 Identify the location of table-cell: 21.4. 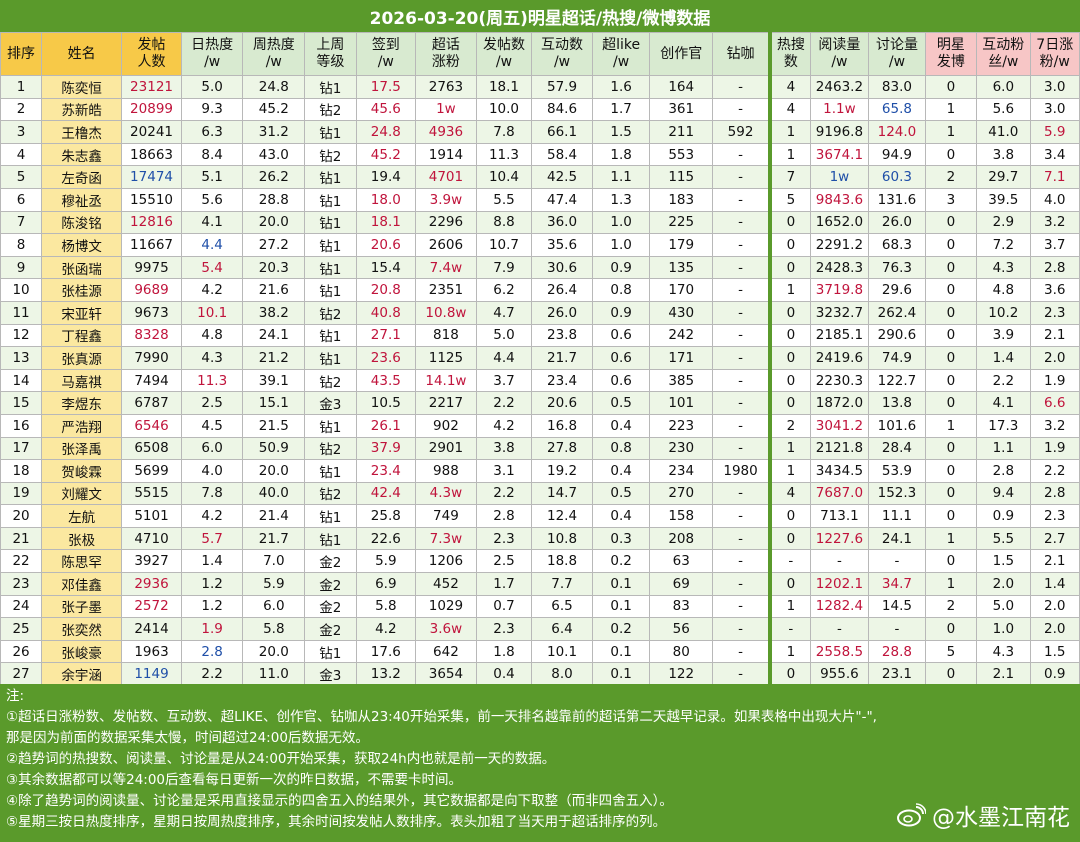
(274, 516).